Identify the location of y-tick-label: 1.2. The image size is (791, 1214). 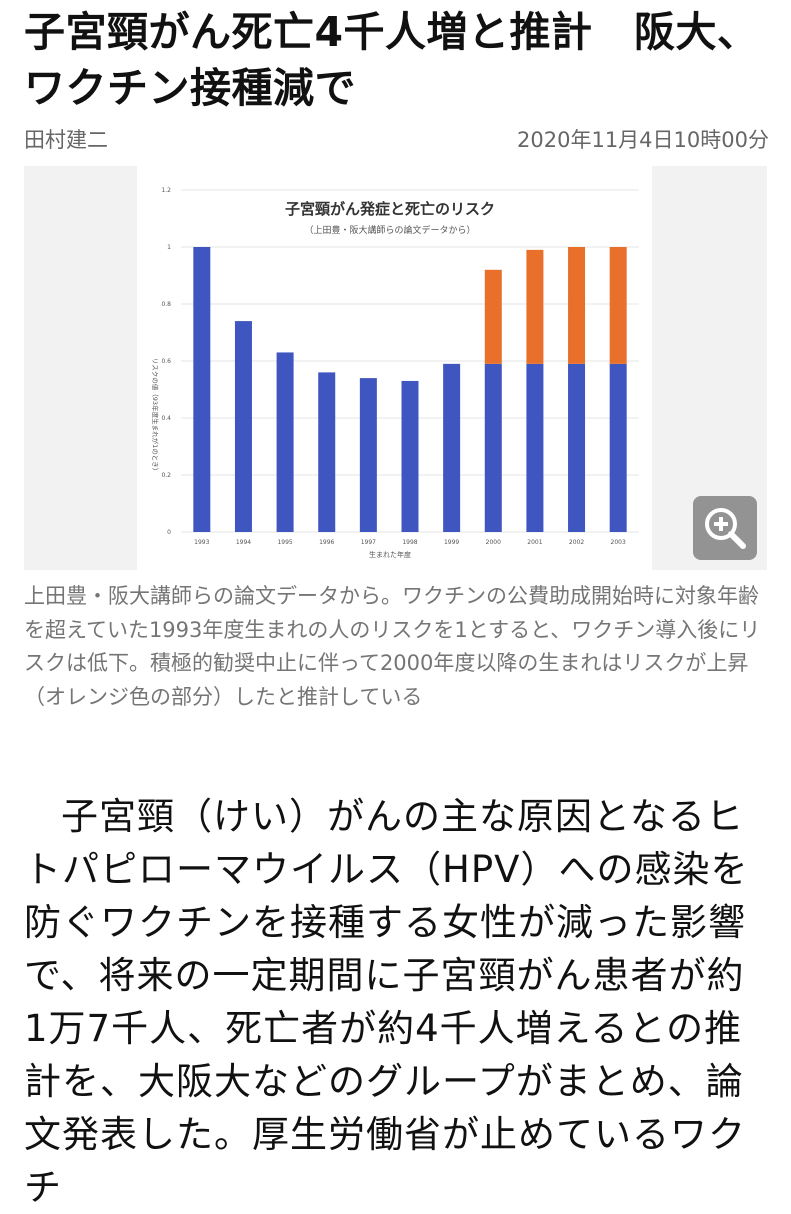
(166, 190).